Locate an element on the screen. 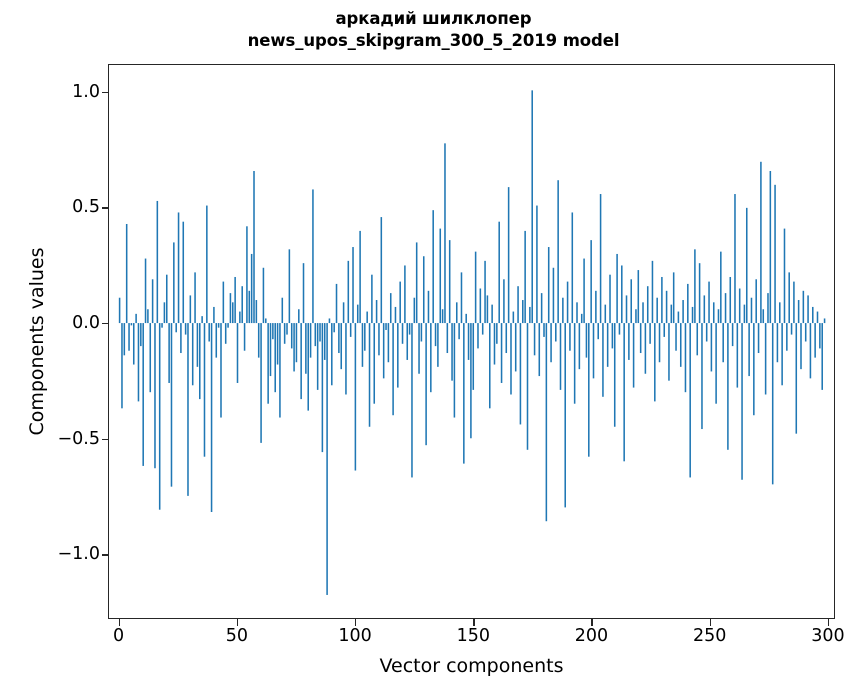 The width and height of the screenshot is (867, 696). y-tick-label: 0.0 is located at coordinates (86, 323).